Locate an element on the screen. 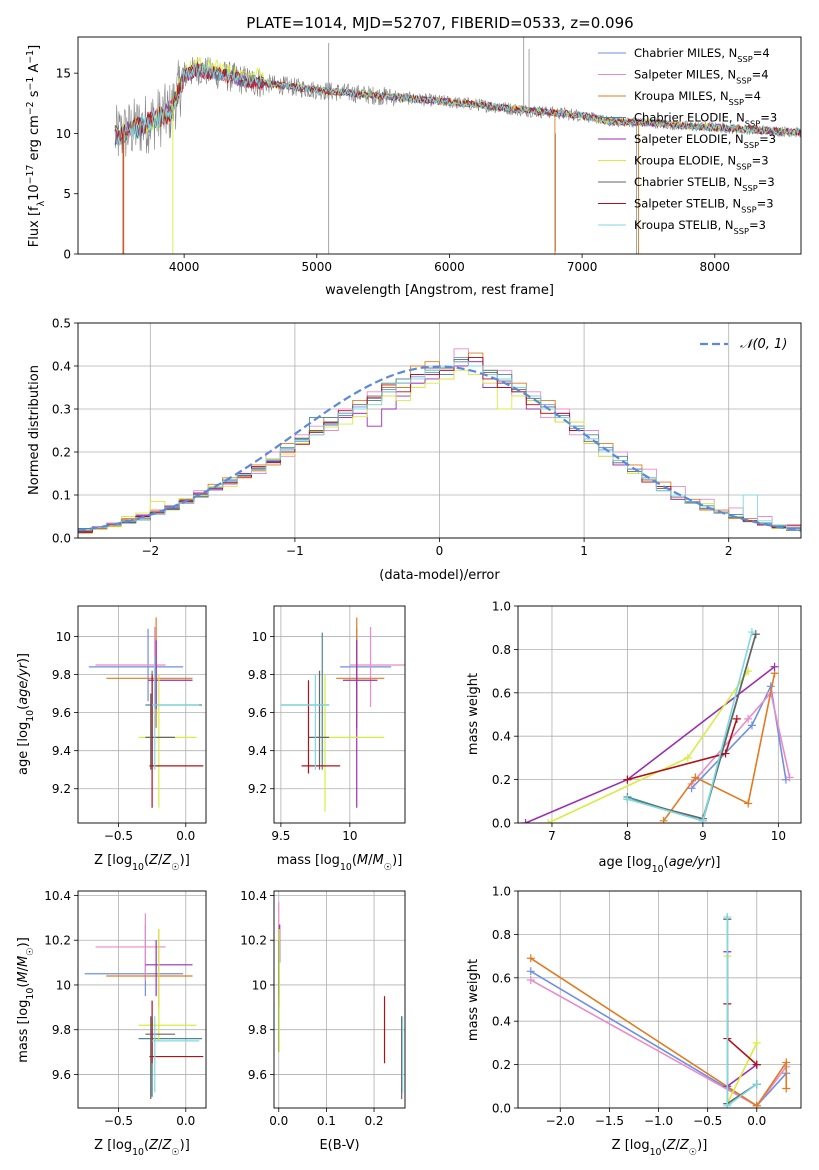 This screenshot has height=1170, width=819. x-tick-label: 8 is located at coordinates (628, 836).